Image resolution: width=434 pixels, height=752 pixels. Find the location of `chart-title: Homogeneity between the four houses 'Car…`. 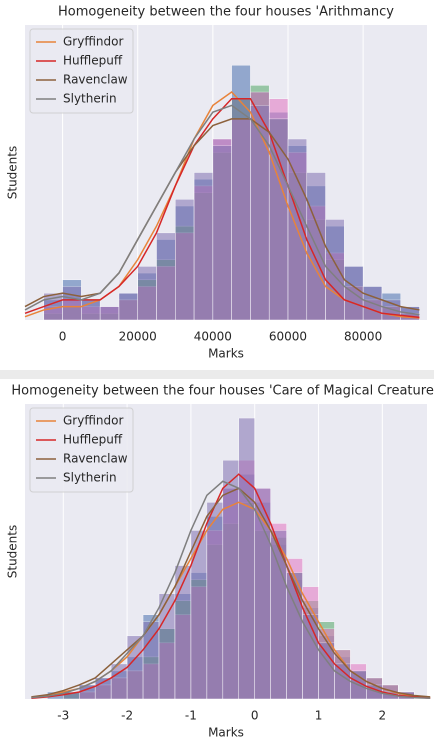

chart-title: Homogeneity between the four houses 'Car… is located at coordinates (222, 391).